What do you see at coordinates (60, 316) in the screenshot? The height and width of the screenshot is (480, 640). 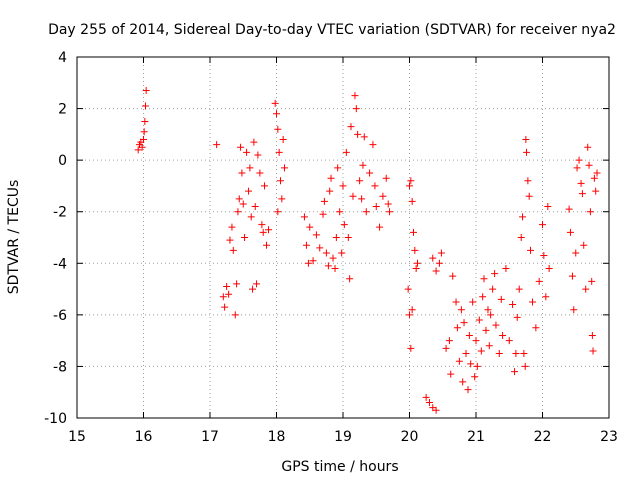 I see `y-tick-label: -6` at bounding box center [60, 316].